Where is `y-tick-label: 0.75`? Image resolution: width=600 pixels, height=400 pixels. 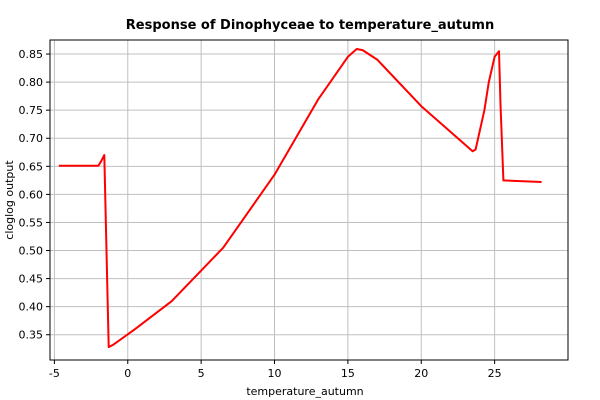 y-tick-label: 0.75 is located at coordinates (31, 110).